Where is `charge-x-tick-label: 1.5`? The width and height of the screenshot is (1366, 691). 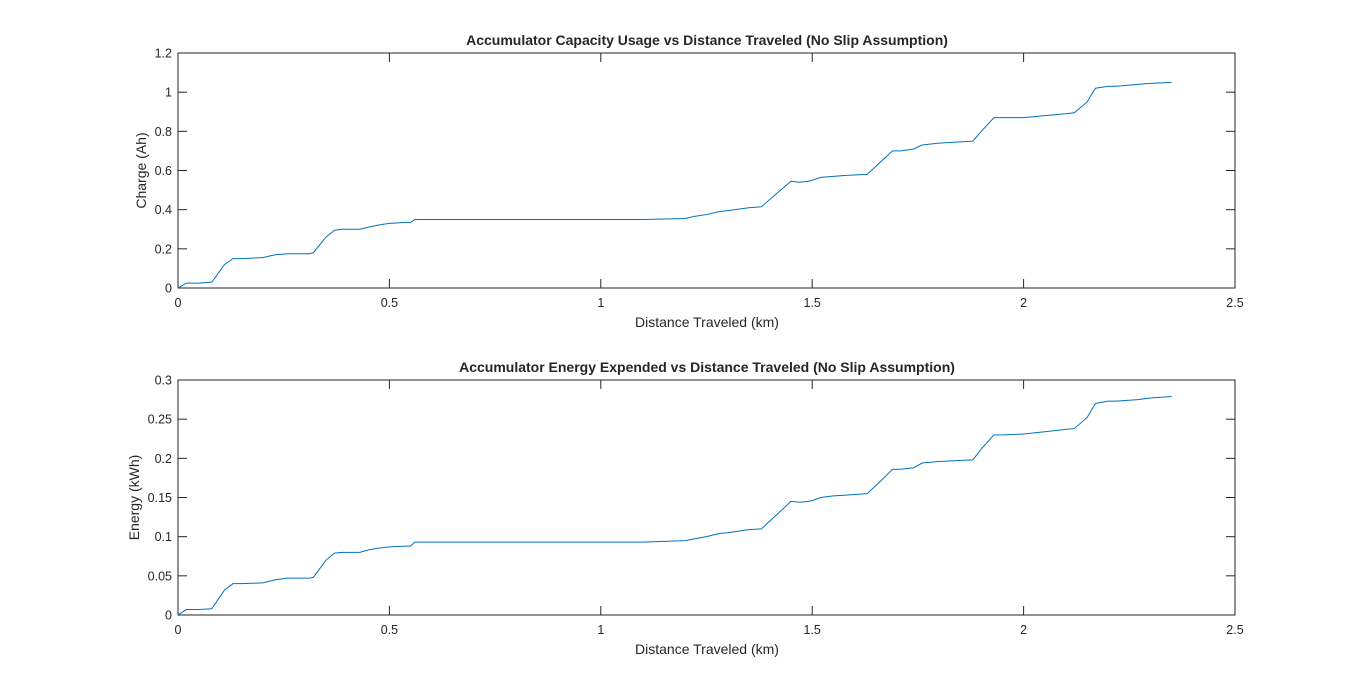 charge-x-tick-label: 1.5 is located at coordinates (812, 303).